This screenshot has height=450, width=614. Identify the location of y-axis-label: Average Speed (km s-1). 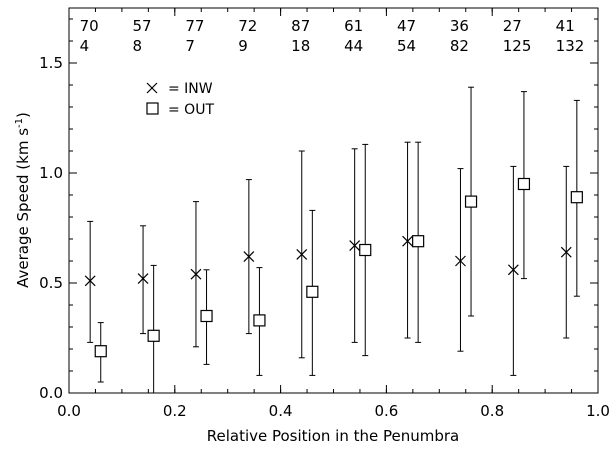
(23, 200).